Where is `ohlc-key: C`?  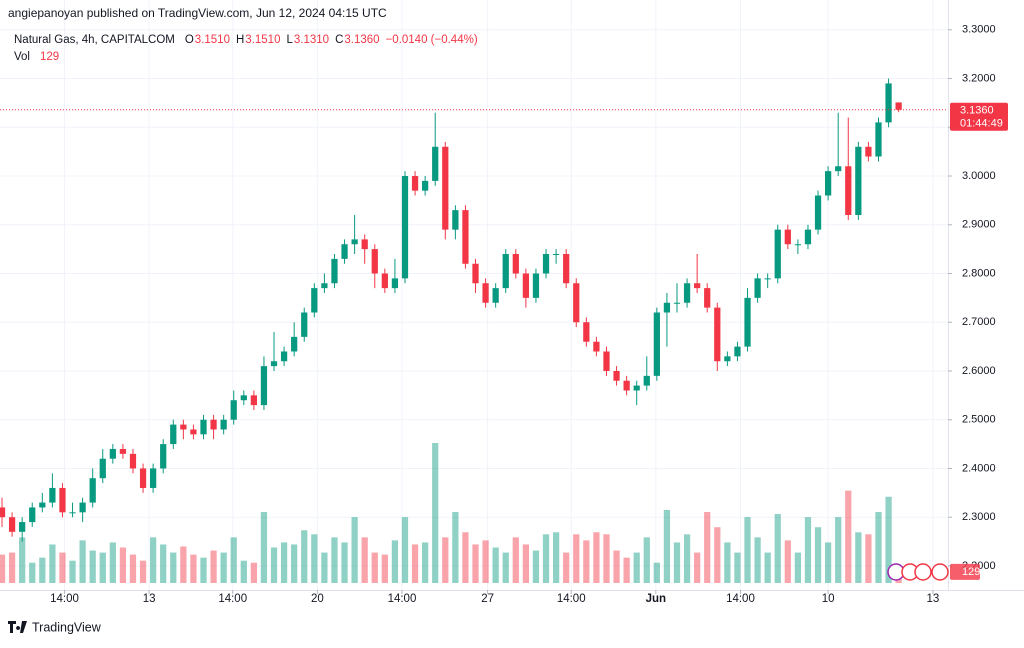 ohlc-key: C is located at coordinates (339, 40).